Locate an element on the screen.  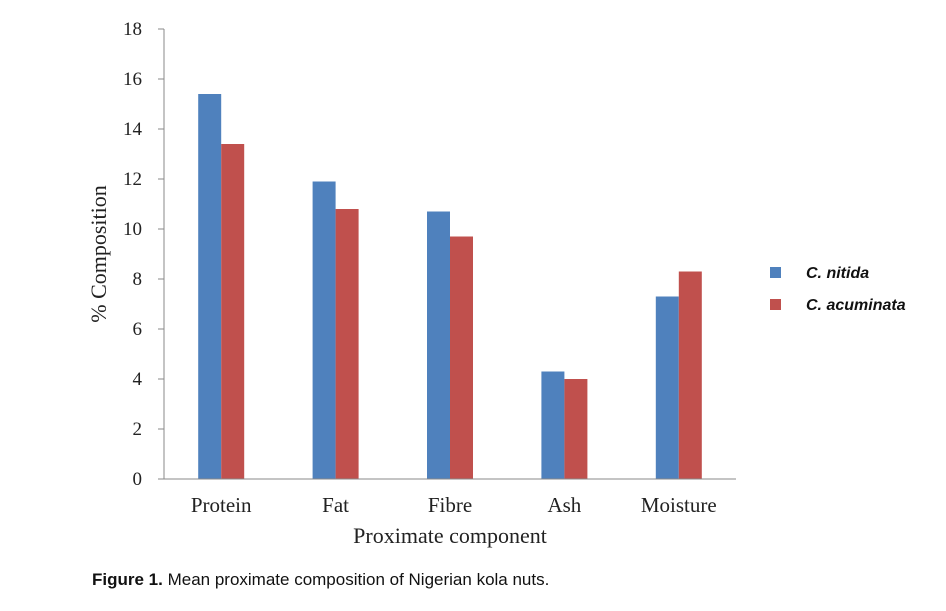
bar-moisture-c-nitida is located at coordinates (667, 387).